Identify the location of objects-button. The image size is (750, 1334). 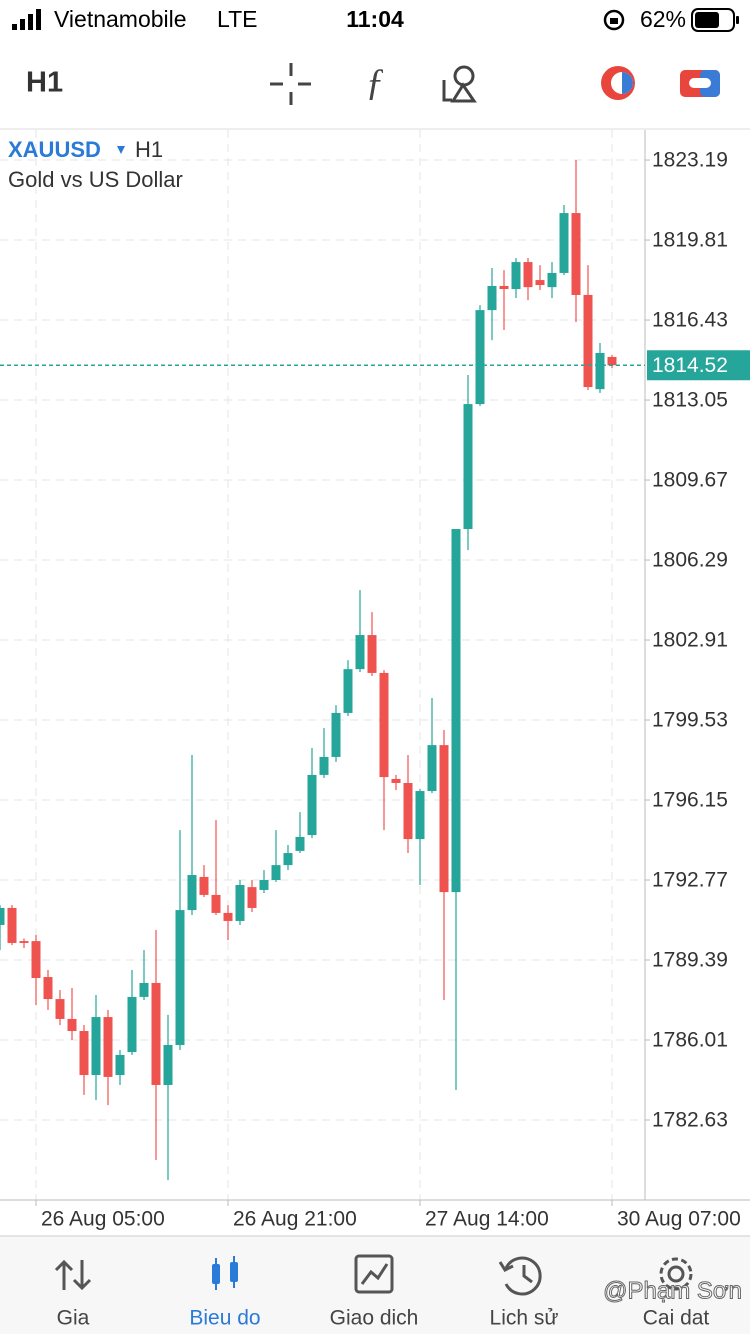
(459, 84).